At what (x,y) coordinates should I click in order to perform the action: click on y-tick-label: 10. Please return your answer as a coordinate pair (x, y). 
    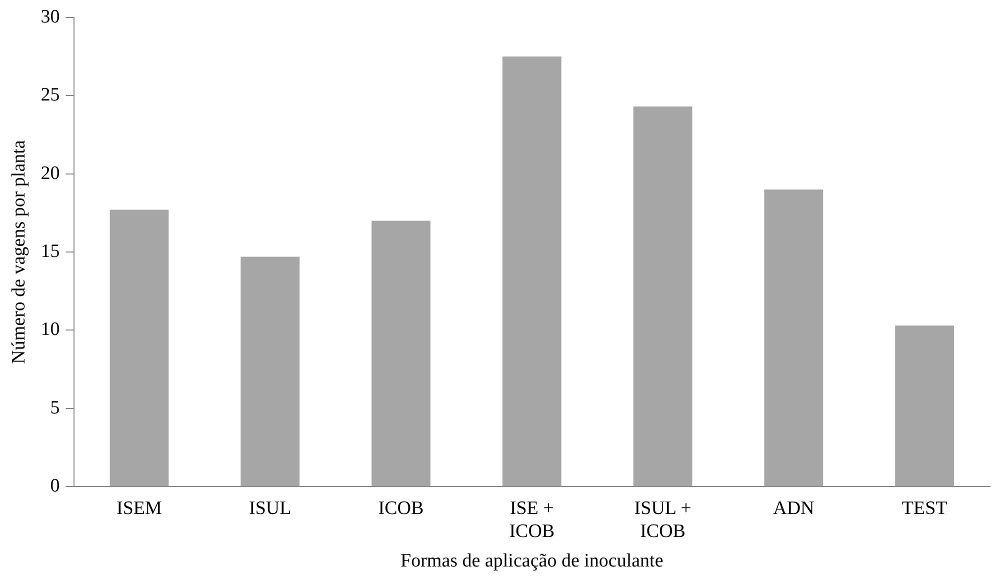
    Looking at the image, I should click on (50, 329).